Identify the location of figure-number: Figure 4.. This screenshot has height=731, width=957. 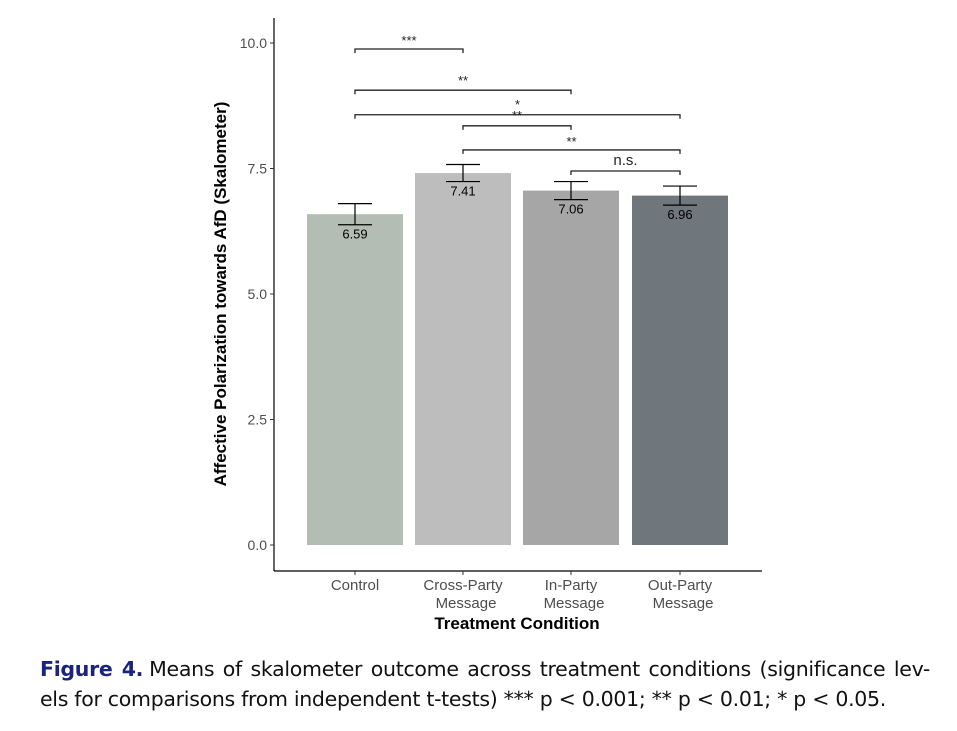
(92, 669).